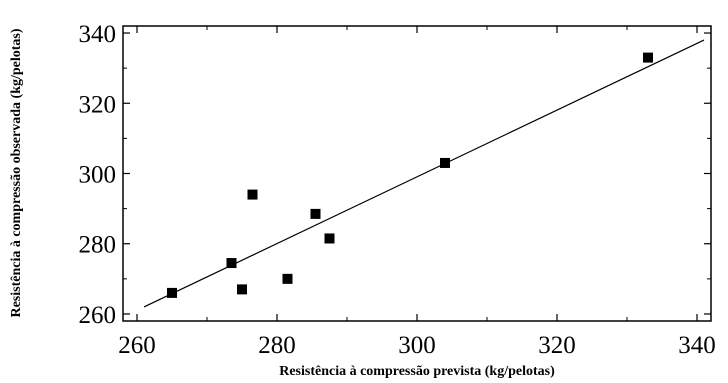 Image resolution: width=728 pixels, height=383 pixels. Describe the element at coordinates (557, 345) in the screenshot. I see `x-tick-label: 320` at that location.